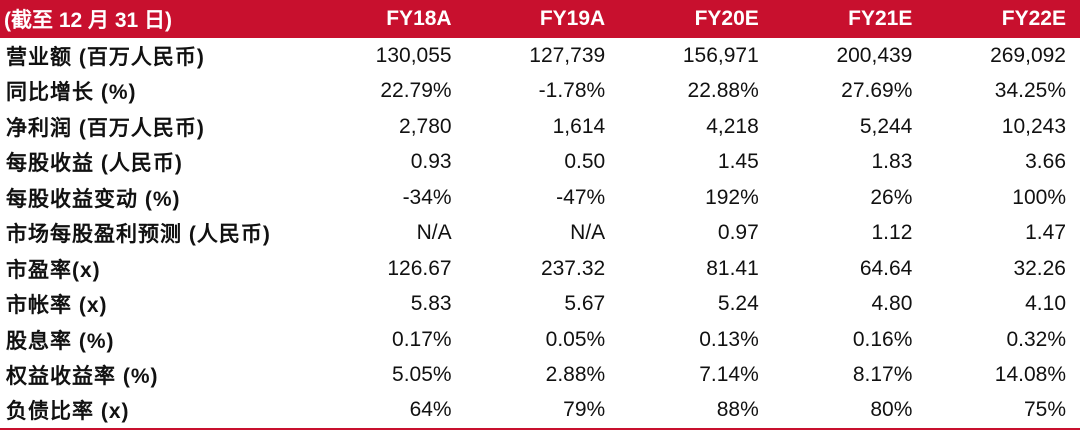 The image size is (1080, 430). What do you see at coordinates (1030, 375) in the screenshot?
I see `table-cell: 14.08%` at bounding box center [1030, 375].